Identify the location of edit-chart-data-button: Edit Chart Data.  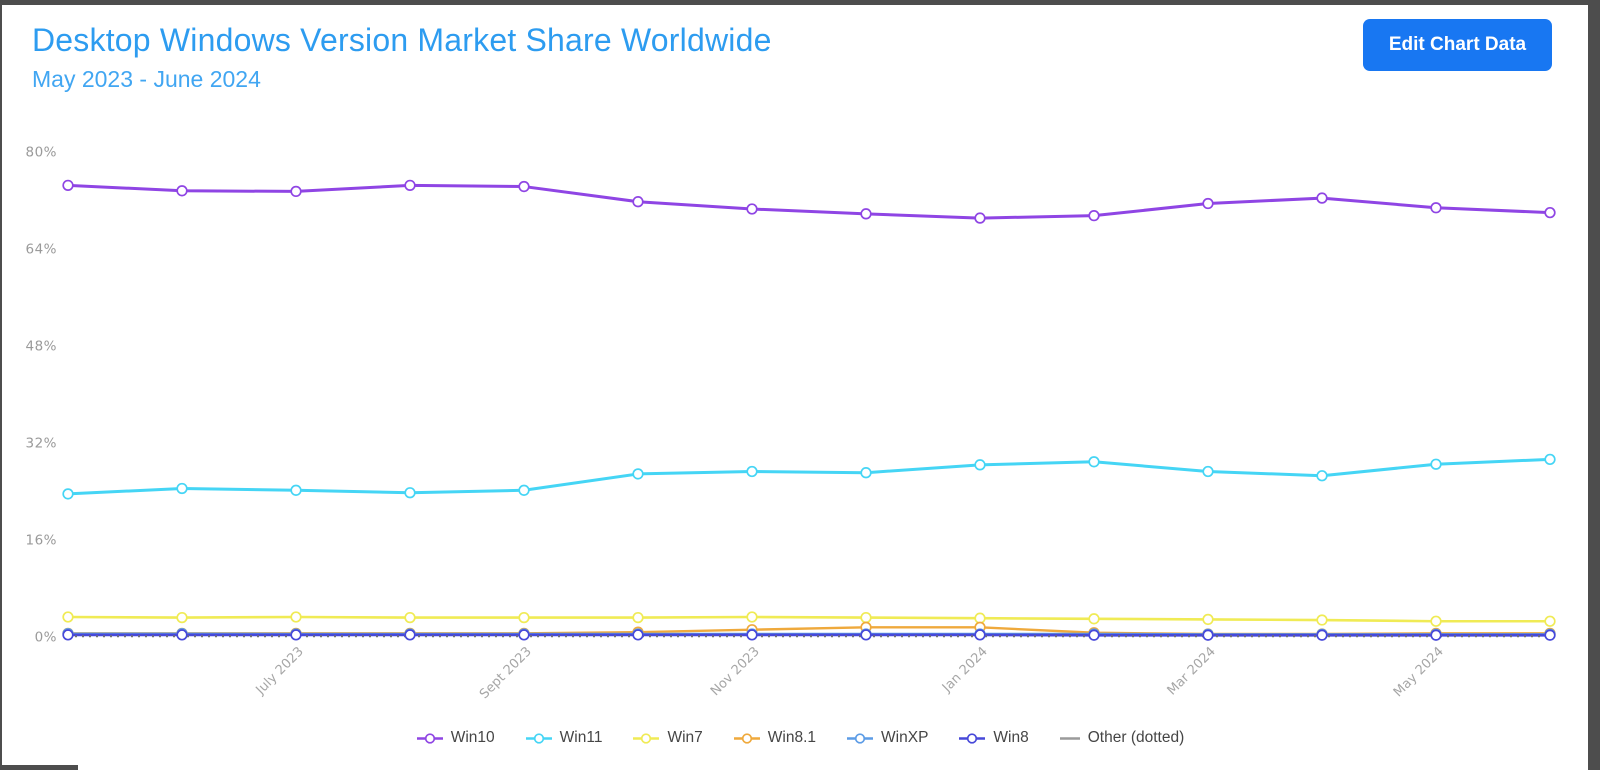
(1457, 45).